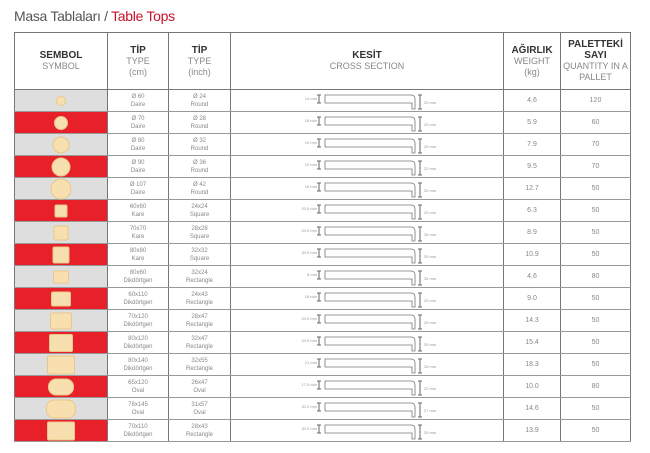 The height and width of the screenshot is (453, 650). I want to click on cross-section-cell: 18 mm 30 mm, so click(367, 188).